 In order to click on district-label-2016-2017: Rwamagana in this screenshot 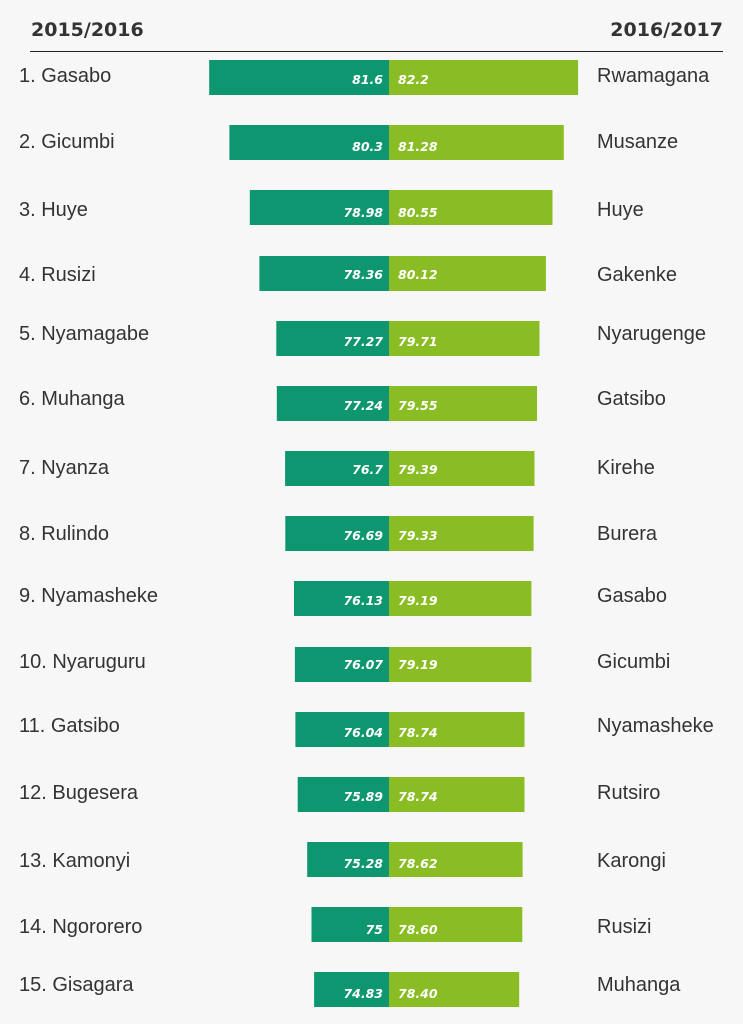, I will do `click(653, 76)`.